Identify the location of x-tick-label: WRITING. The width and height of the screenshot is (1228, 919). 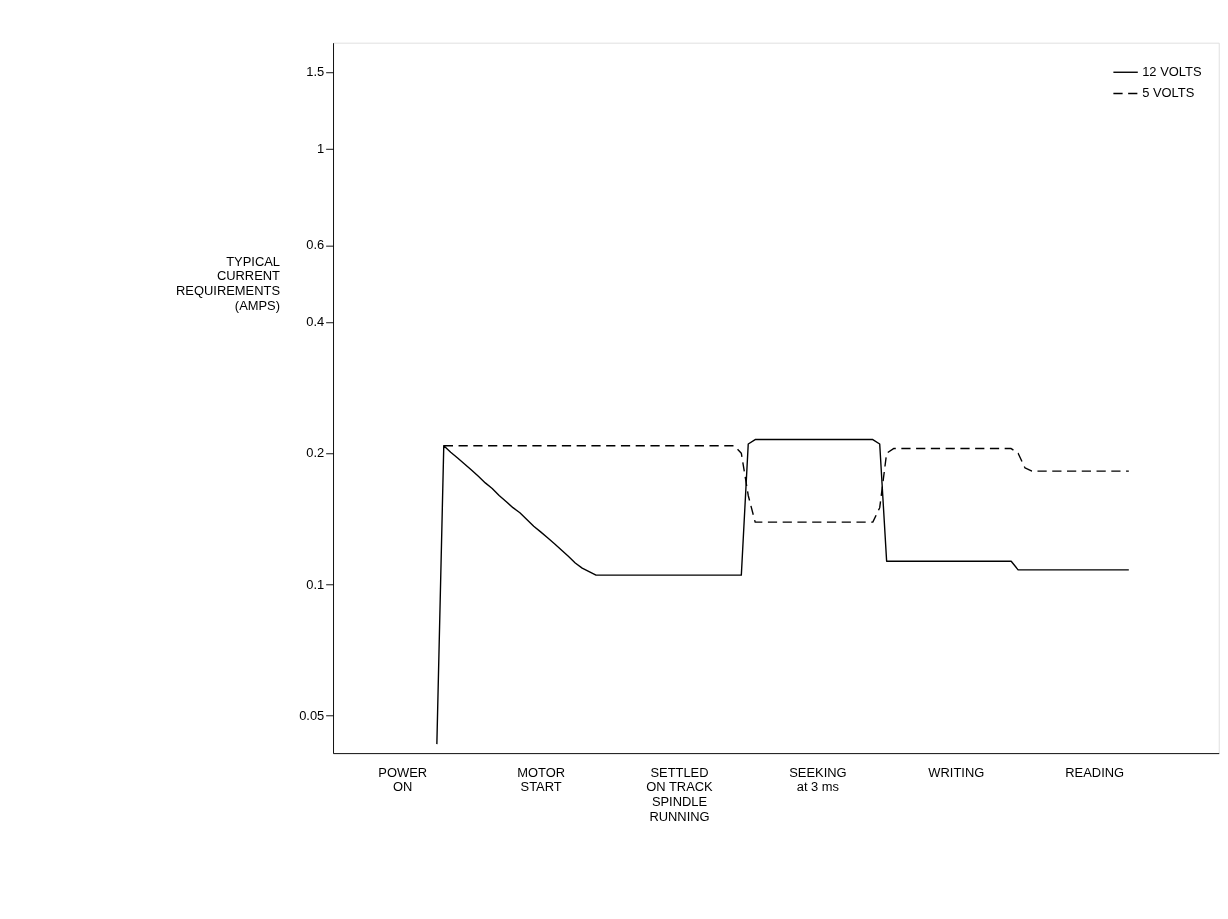
(956, 772).